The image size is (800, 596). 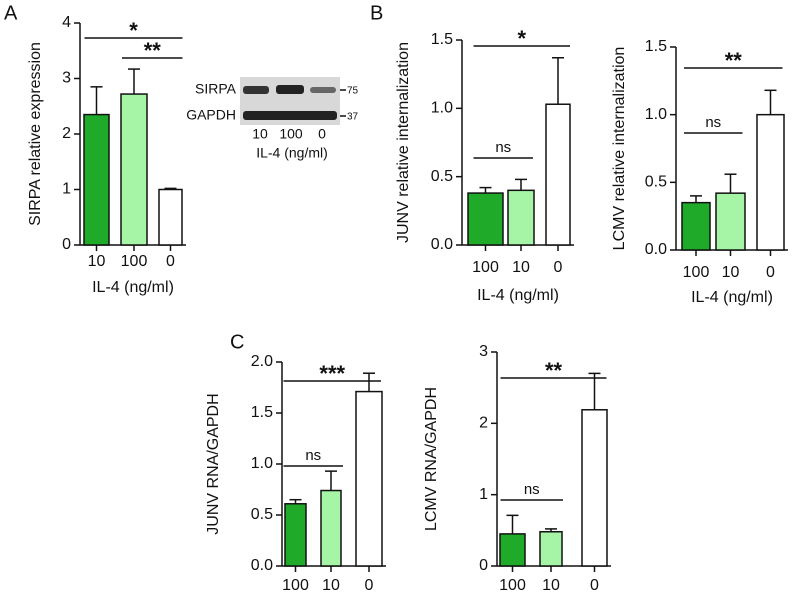 What do you see at coordinates (431, 459) in the screenshot?
I see `y-axis-label: LCMV RNA/GAPDH` at bounding box center [431, 459].